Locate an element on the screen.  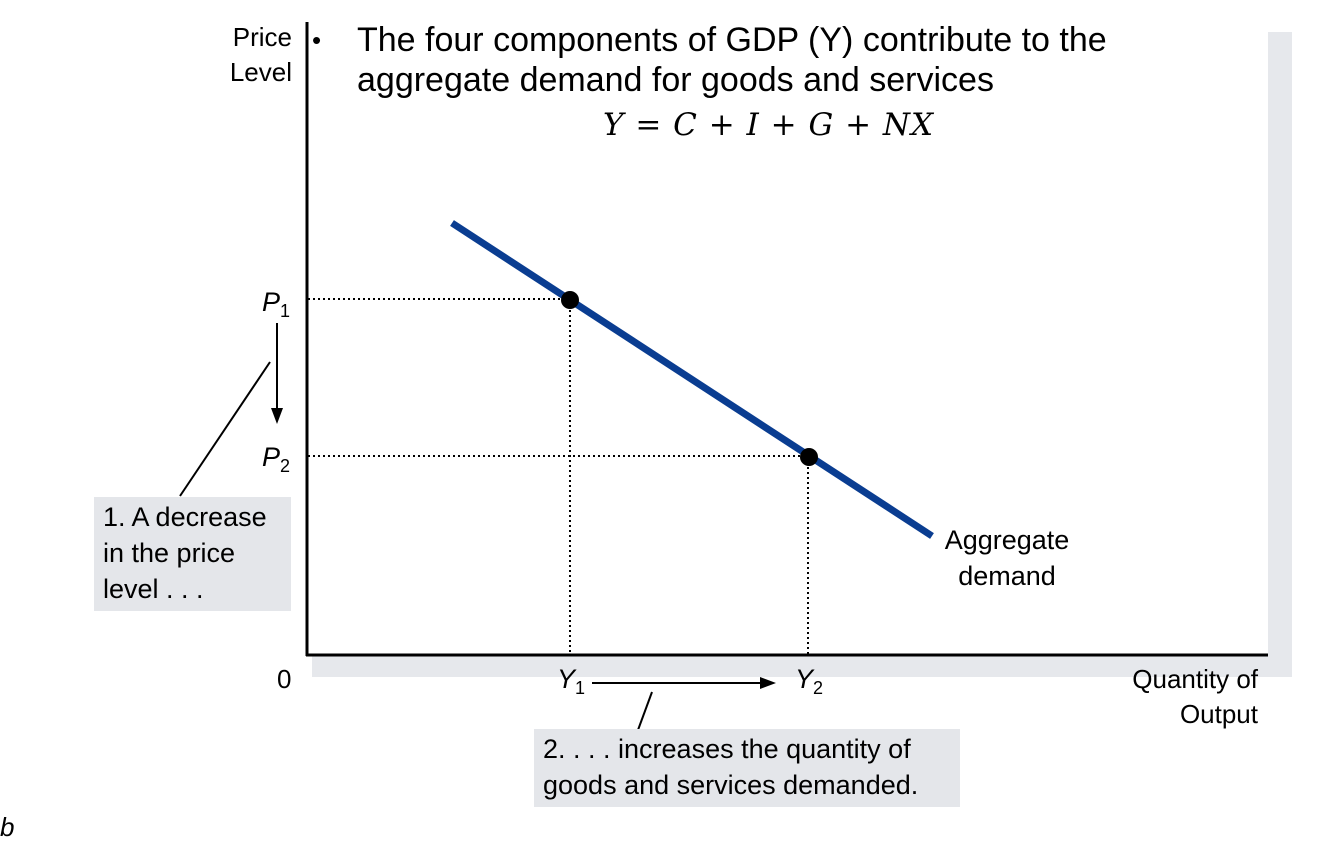
y1-label: Y1 is located at coordinates (571, 681).